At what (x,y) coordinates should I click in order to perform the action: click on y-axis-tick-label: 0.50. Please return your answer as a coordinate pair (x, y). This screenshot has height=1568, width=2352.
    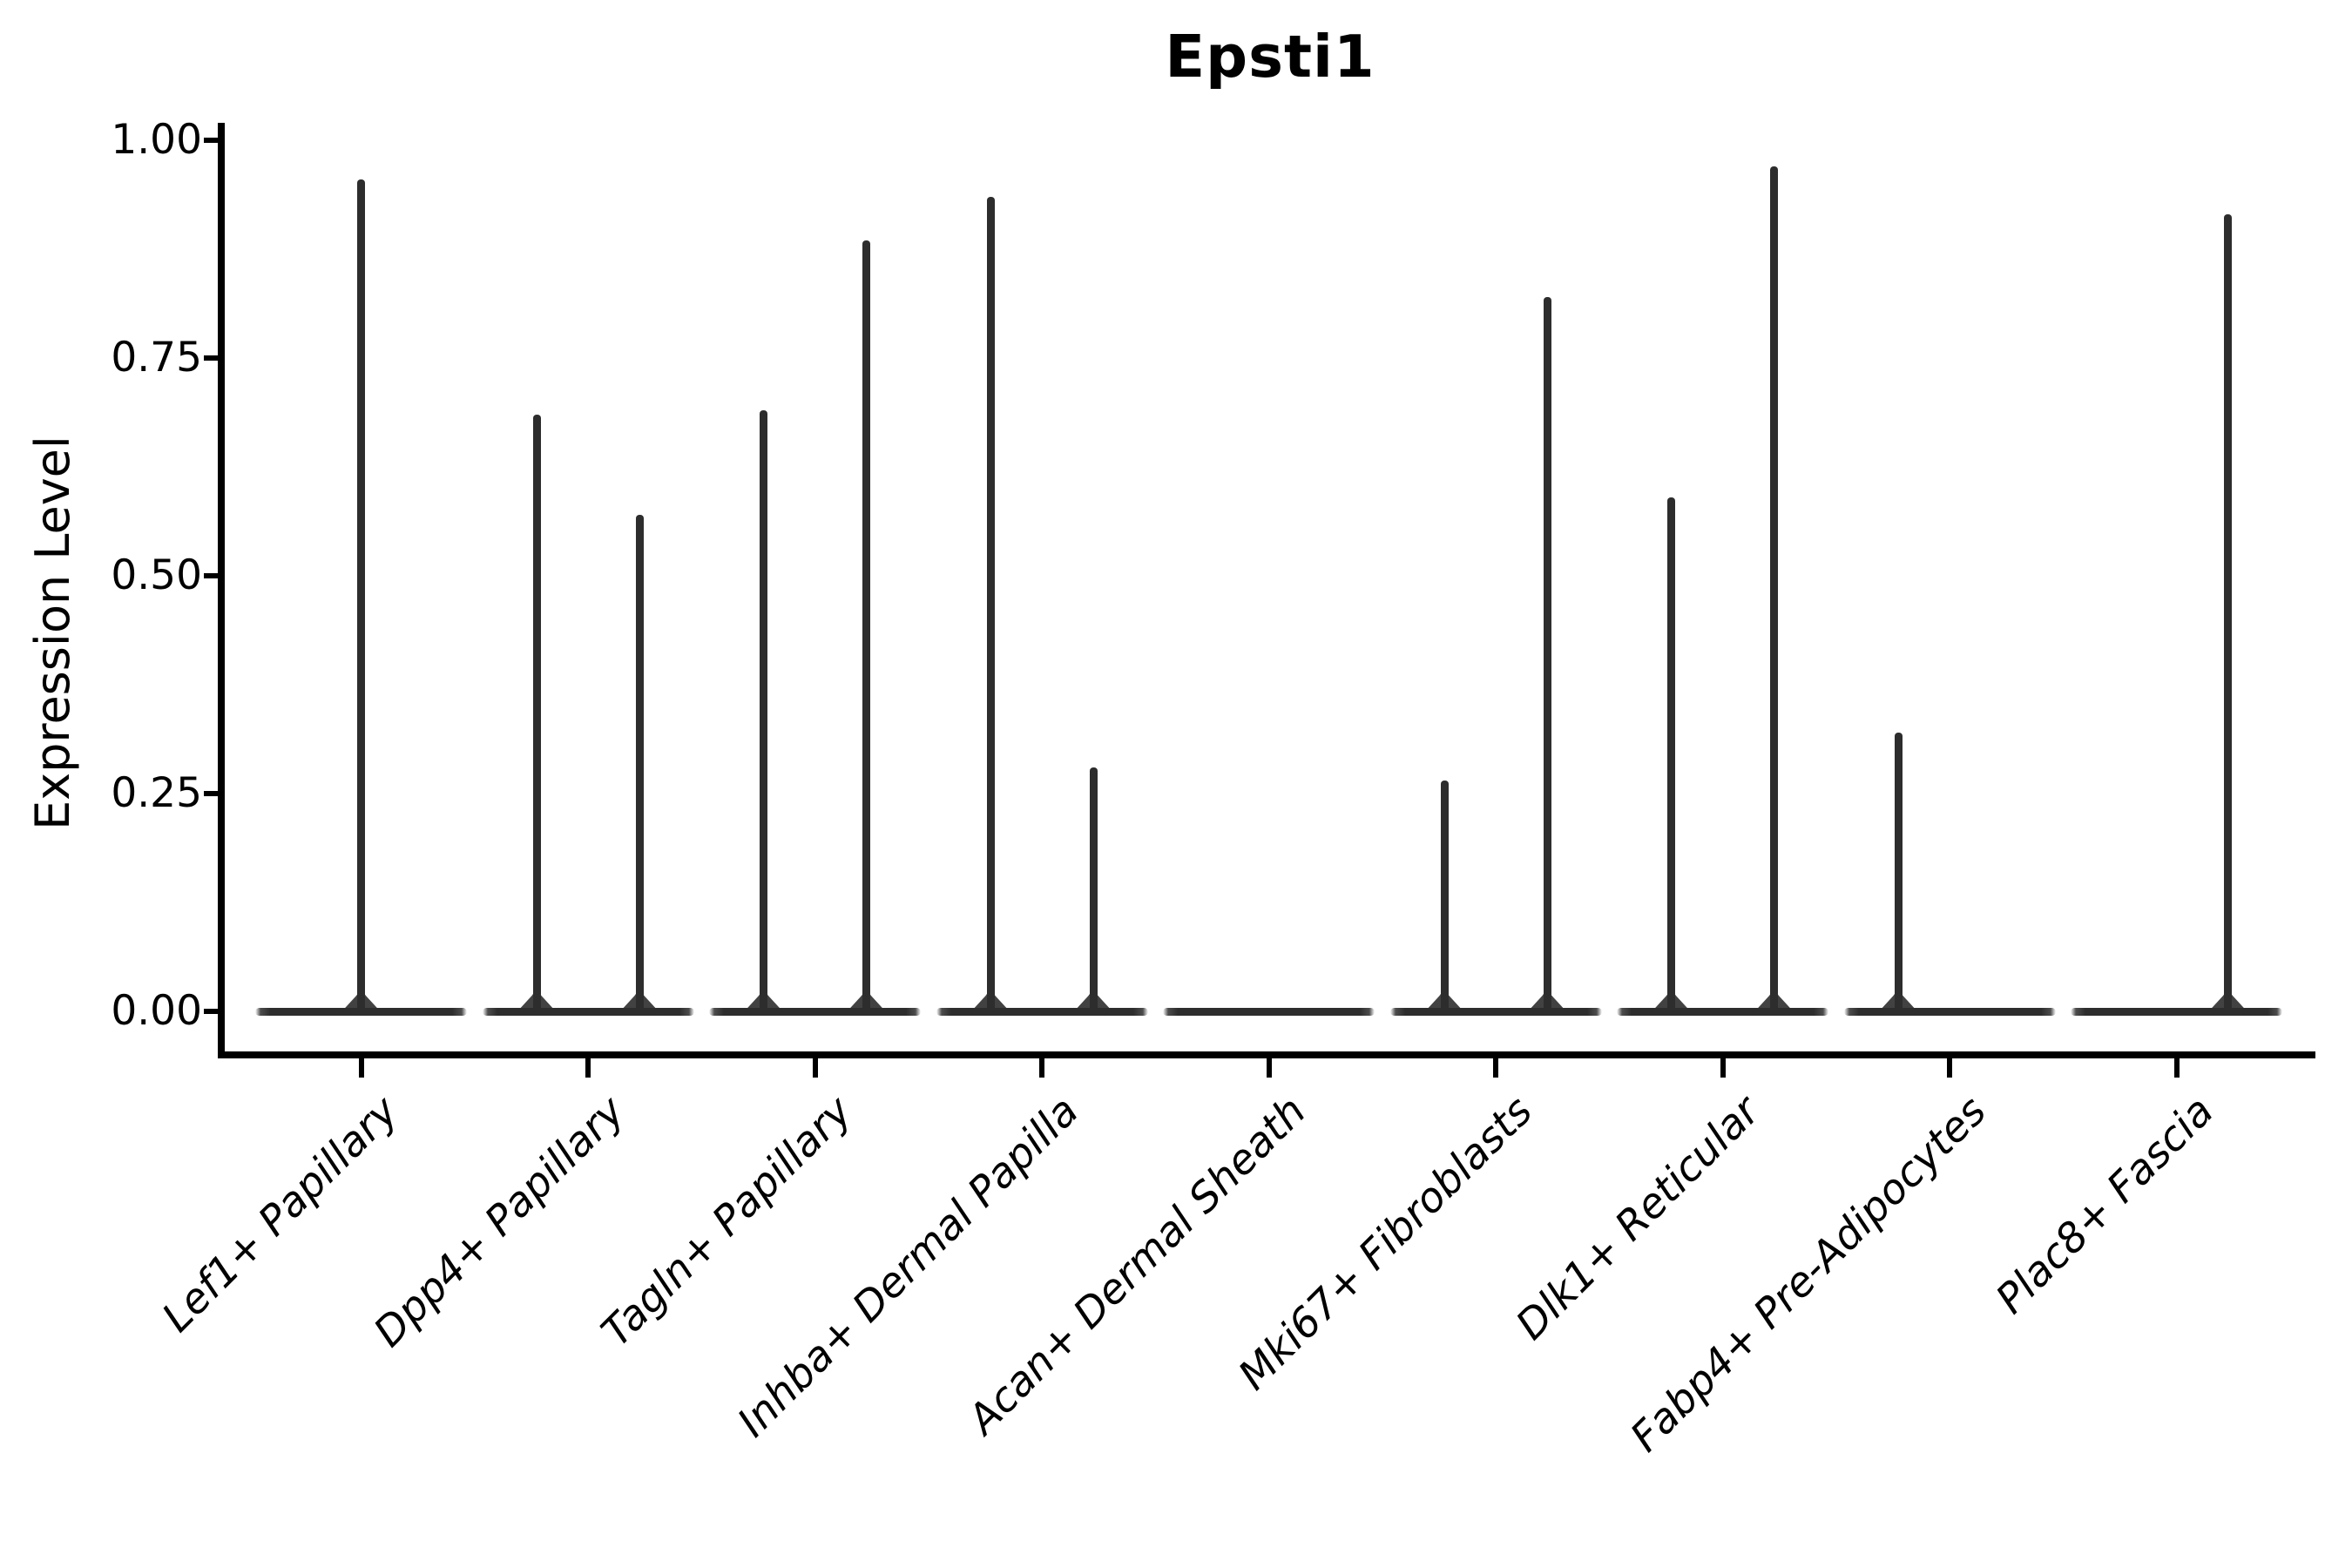
    Looking at the image, I should click on (156, 575).